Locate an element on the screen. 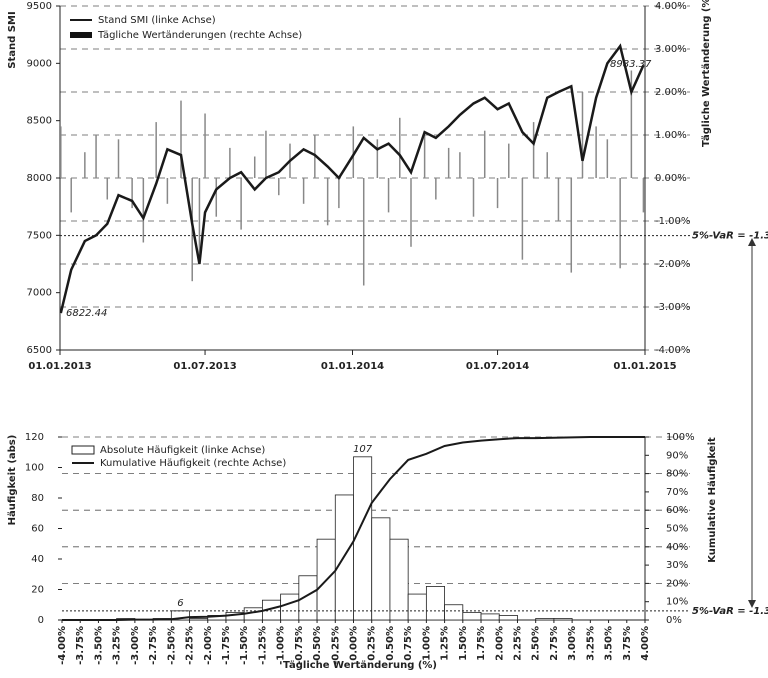 The image size is (768, 678). y2-axis-title: Kumulative Häufigkeit is located at coordinates (712, 500).